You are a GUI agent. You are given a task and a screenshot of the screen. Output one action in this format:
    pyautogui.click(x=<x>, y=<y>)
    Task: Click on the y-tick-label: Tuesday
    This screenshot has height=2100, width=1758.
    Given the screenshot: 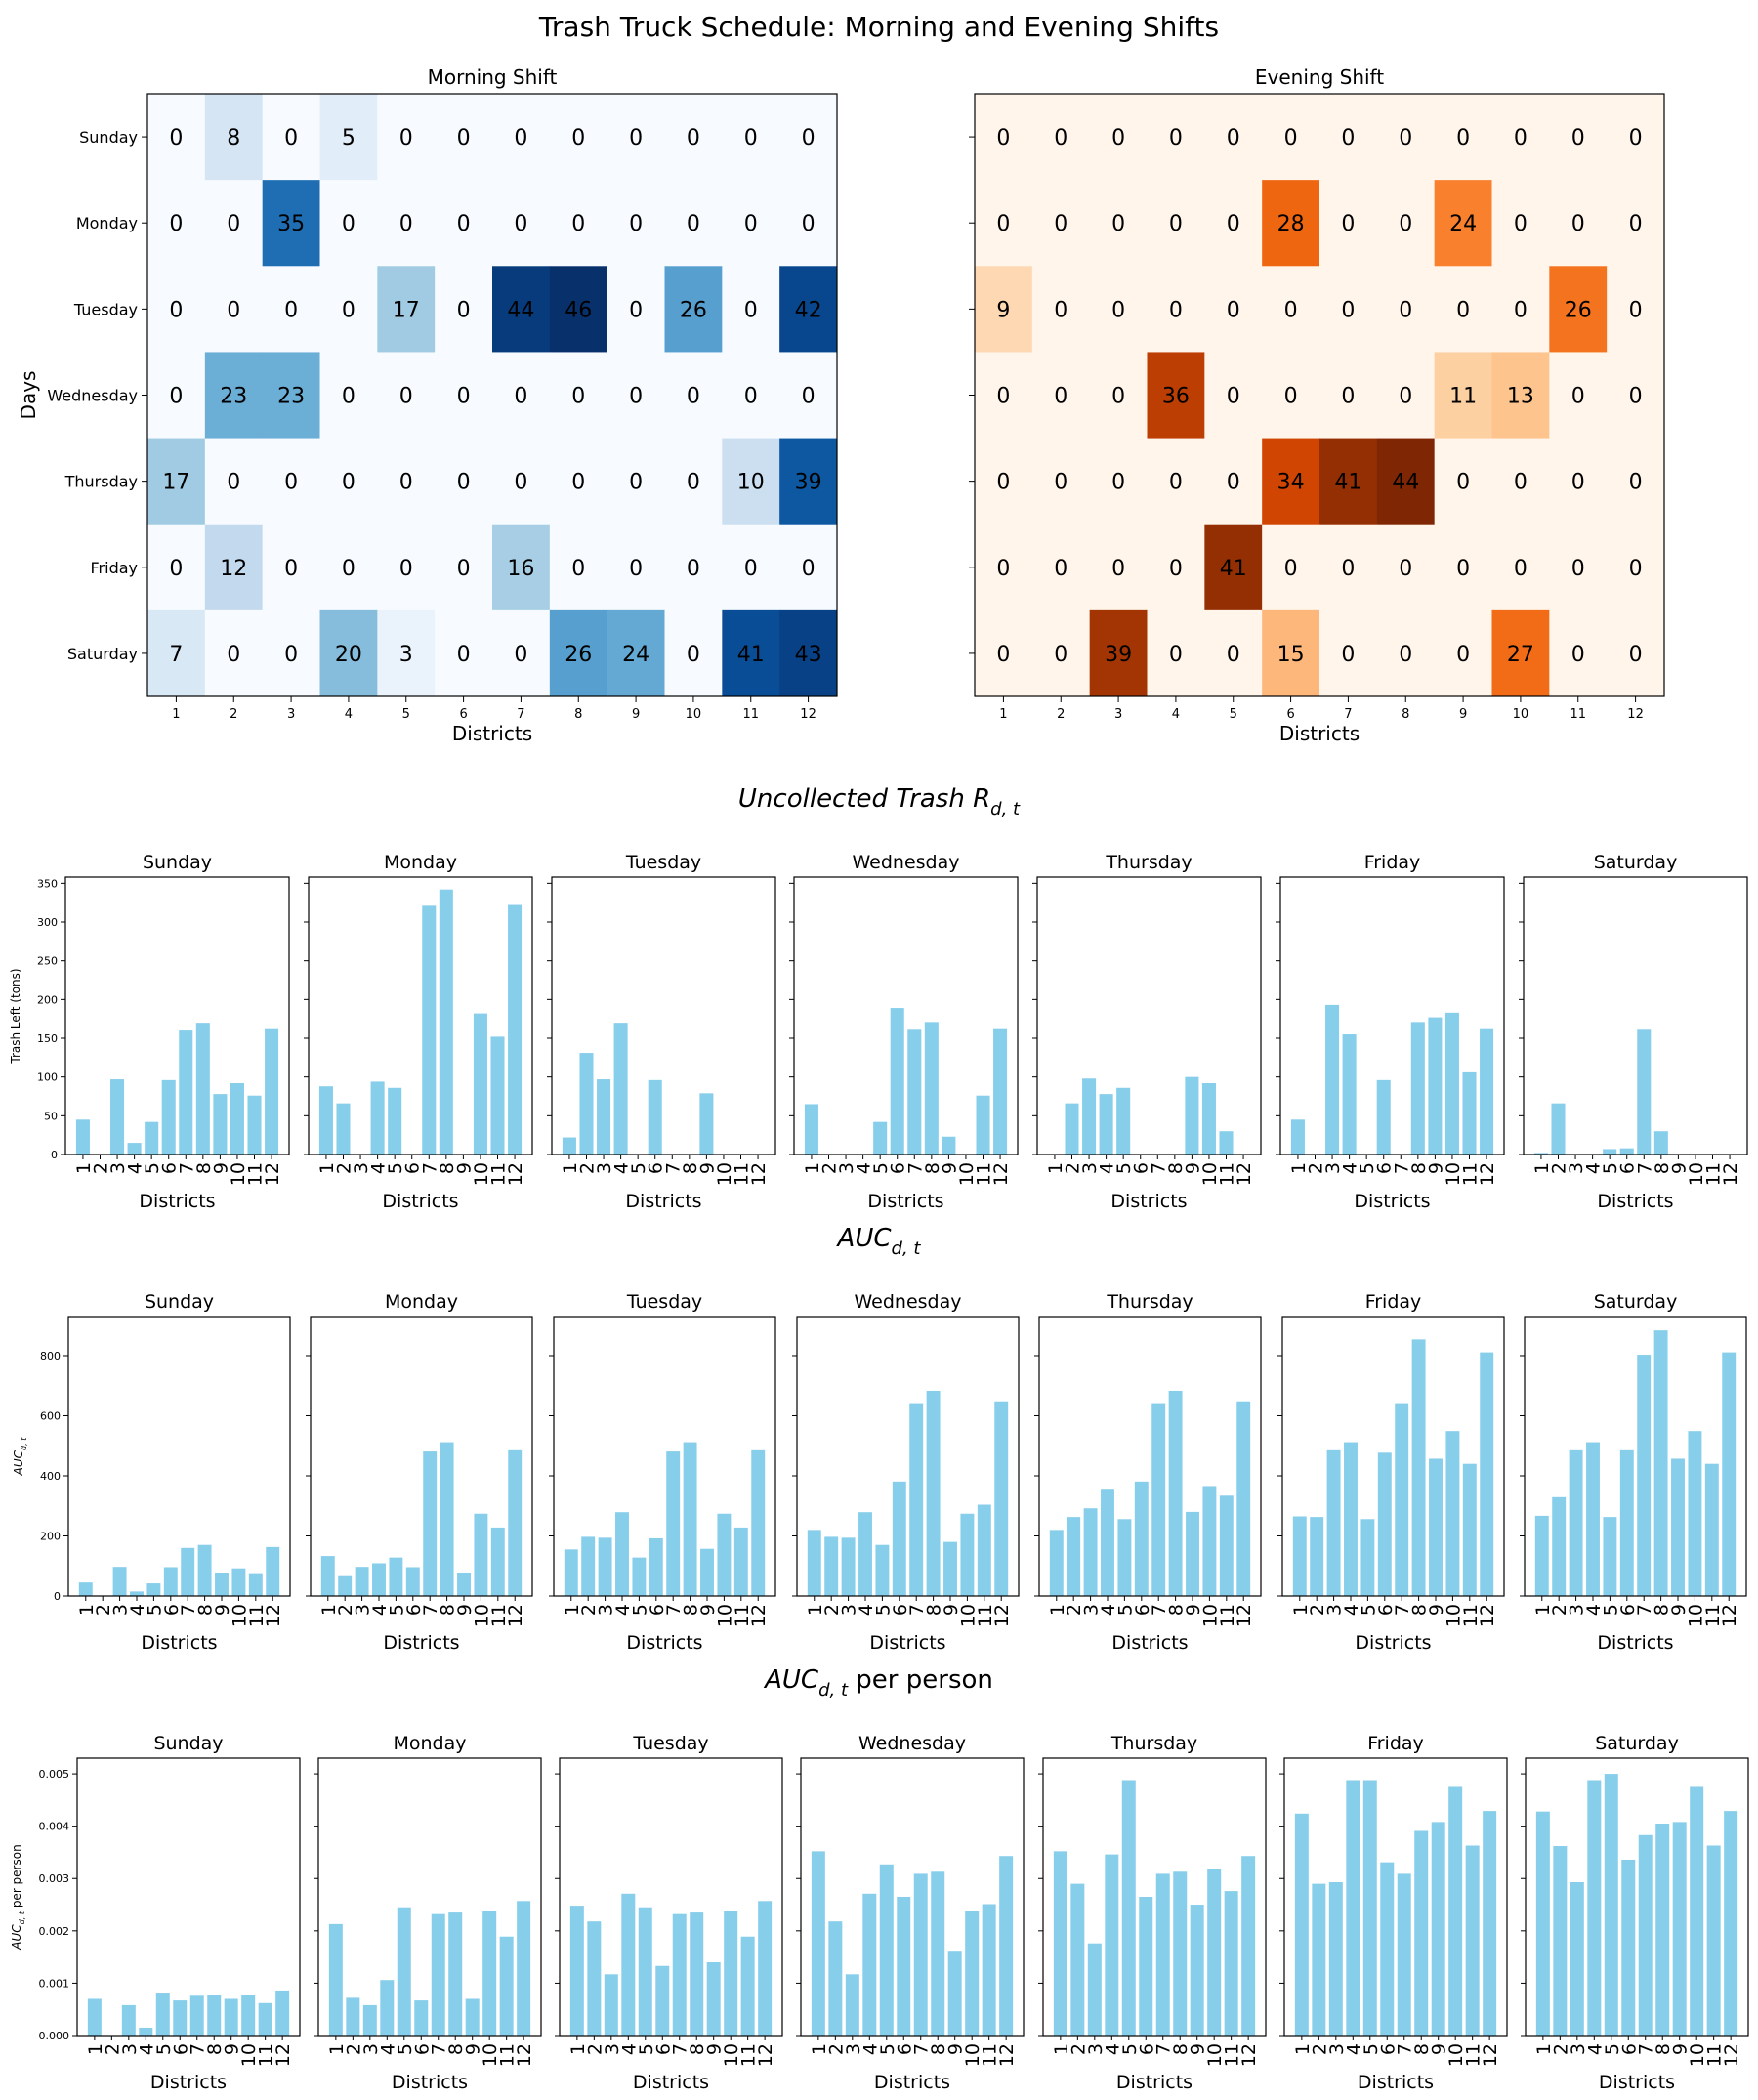 What is the action you would take?
    pyautogui.click(x=105, y=309)
    